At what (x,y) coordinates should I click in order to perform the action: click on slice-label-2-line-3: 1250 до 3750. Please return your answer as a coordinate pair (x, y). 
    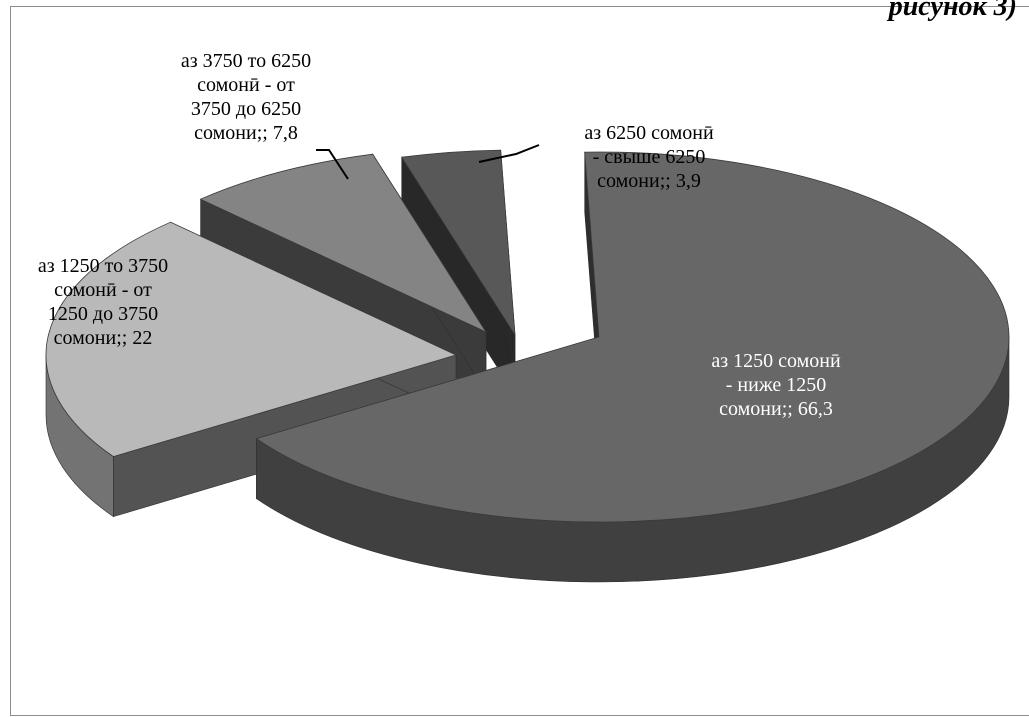
    Looking at the image, I should click on (103, 314).